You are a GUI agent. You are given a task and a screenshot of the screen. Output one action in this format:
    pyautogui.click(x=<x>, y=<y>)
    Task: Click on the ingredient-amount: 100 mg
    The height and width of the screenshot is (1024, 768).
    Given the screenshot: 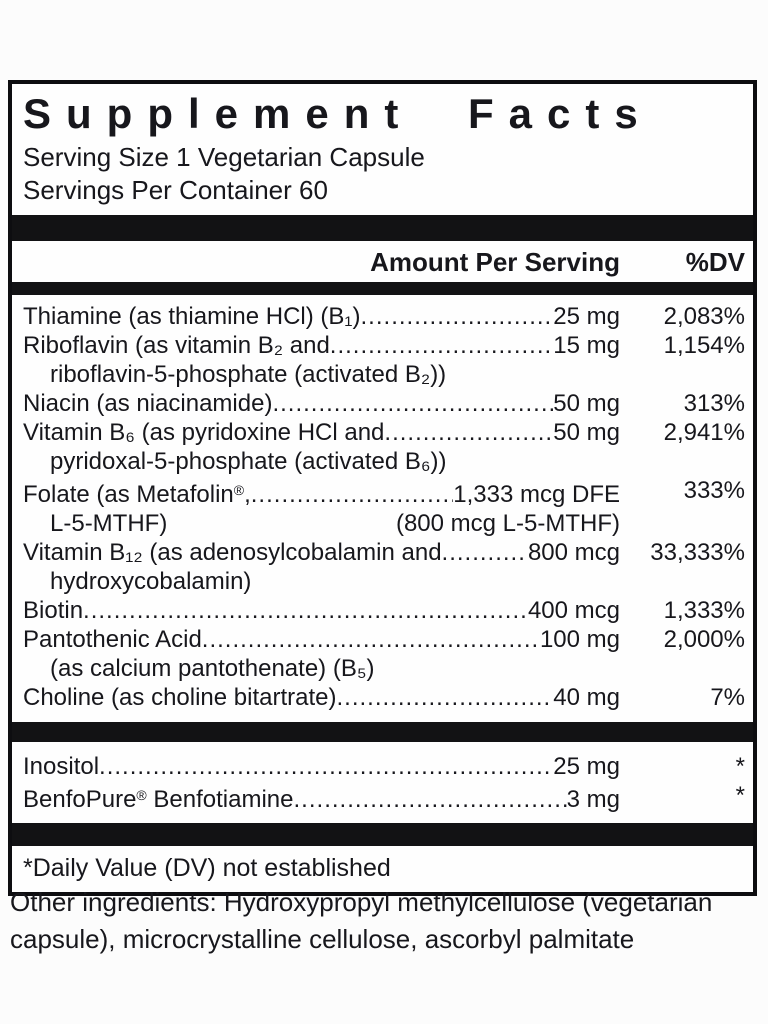 What is the action you would take?
    pyautogui.click(x=579, y=639)
    